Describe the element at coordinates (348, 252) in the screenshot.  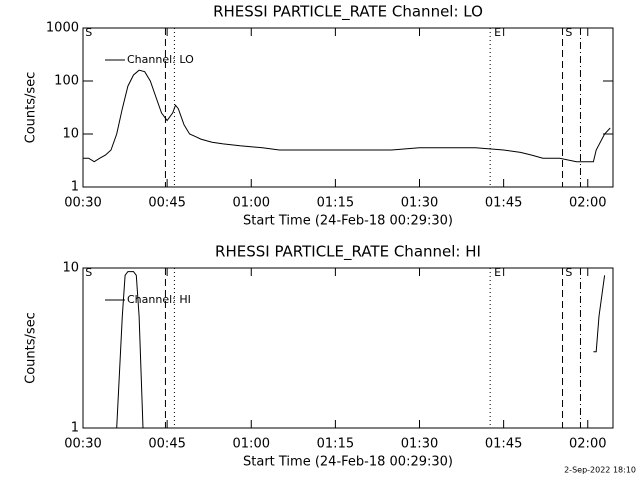
I see `chart-title: RHESSI PARTICLE_RATE Channel: HI` at that location.